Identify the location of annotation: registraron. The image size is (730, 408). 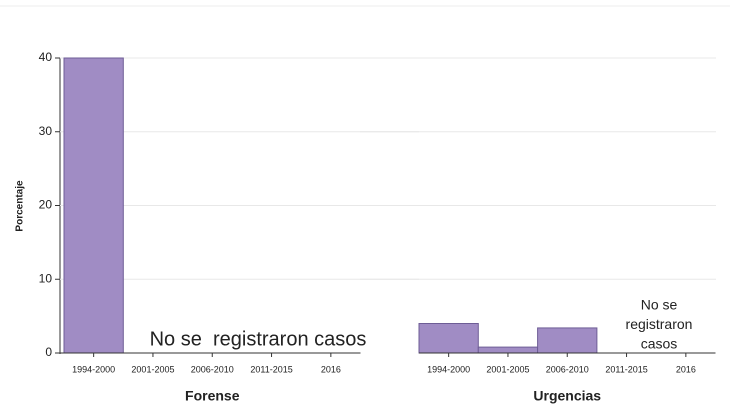
(659, 324).